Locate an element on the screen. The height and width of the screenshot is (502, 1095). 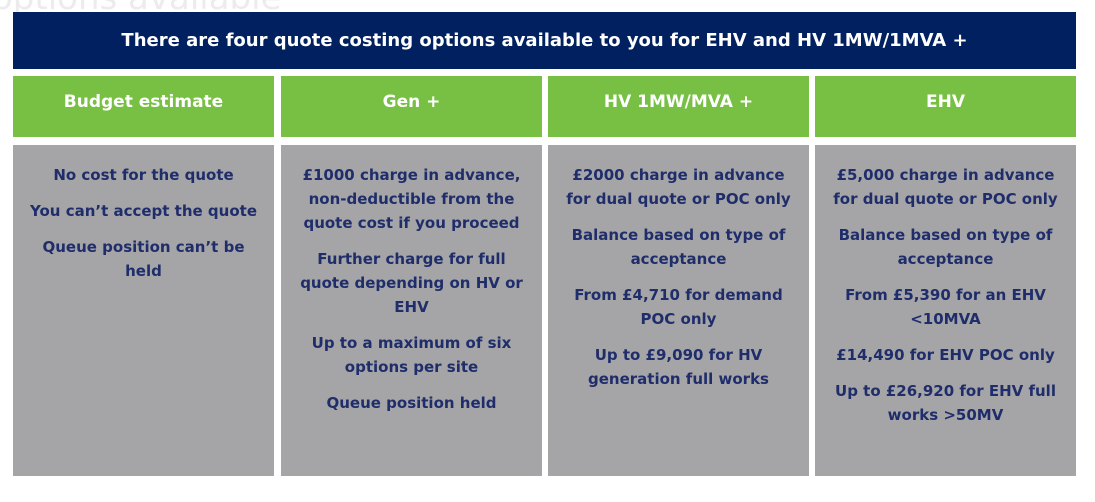
option-heading-label: HV 1MW/MVA + is located at coordinates (678, 101).